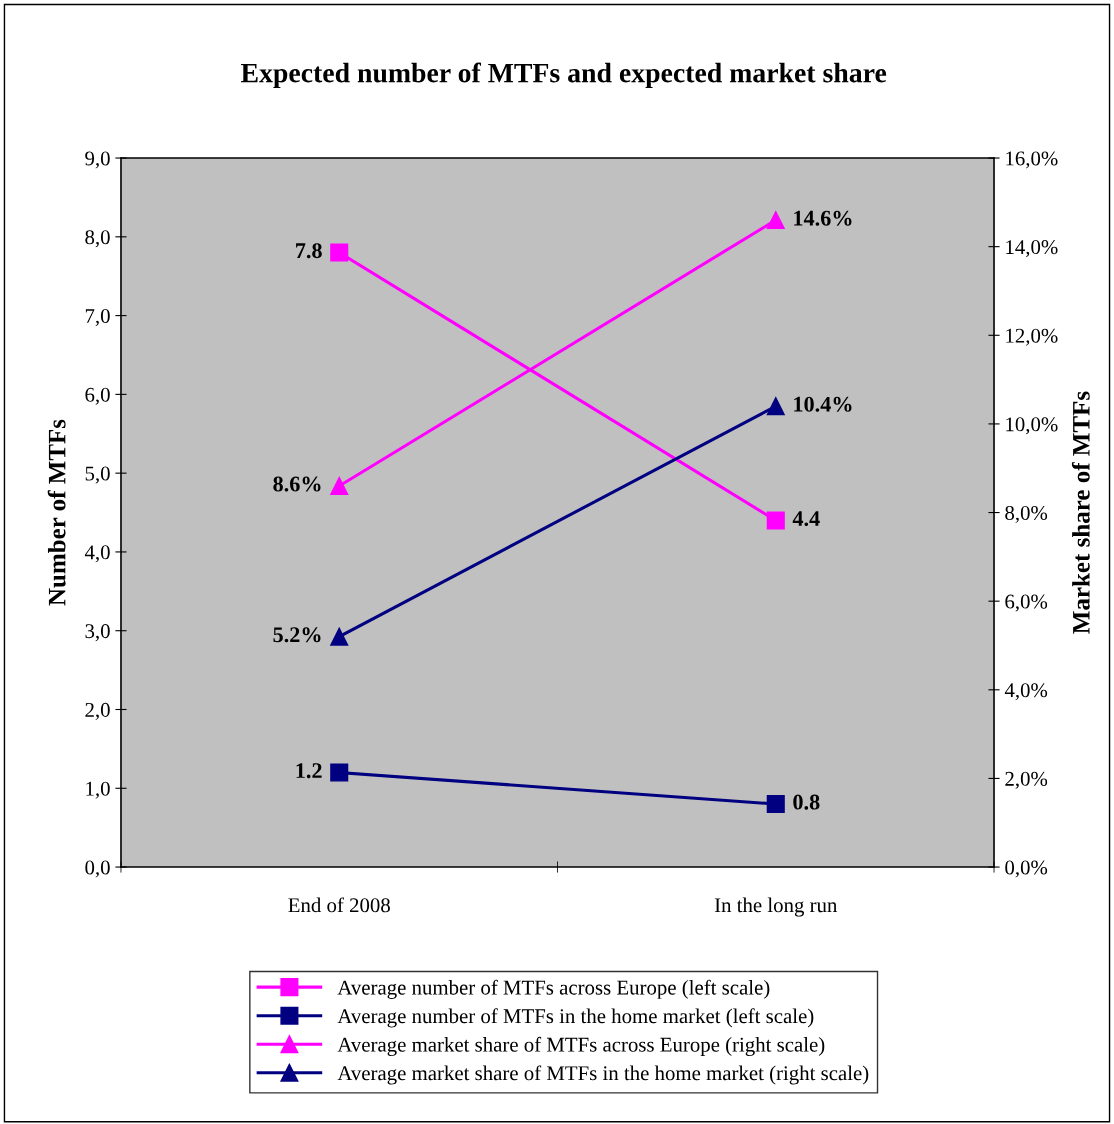  What do you see at coordinates (575, 1018) in the screenshot?
I see `legend-label: Average number of MTFs in the home market (left scale)` at bounding box center [575, 1018].